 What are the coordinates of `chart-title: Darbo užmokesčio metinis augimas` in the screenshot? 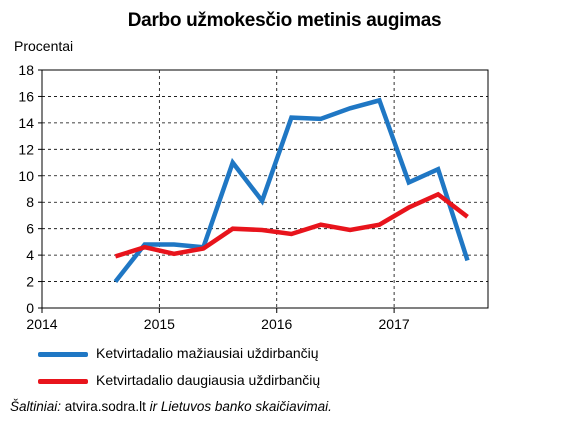 It's located at (284, 20).